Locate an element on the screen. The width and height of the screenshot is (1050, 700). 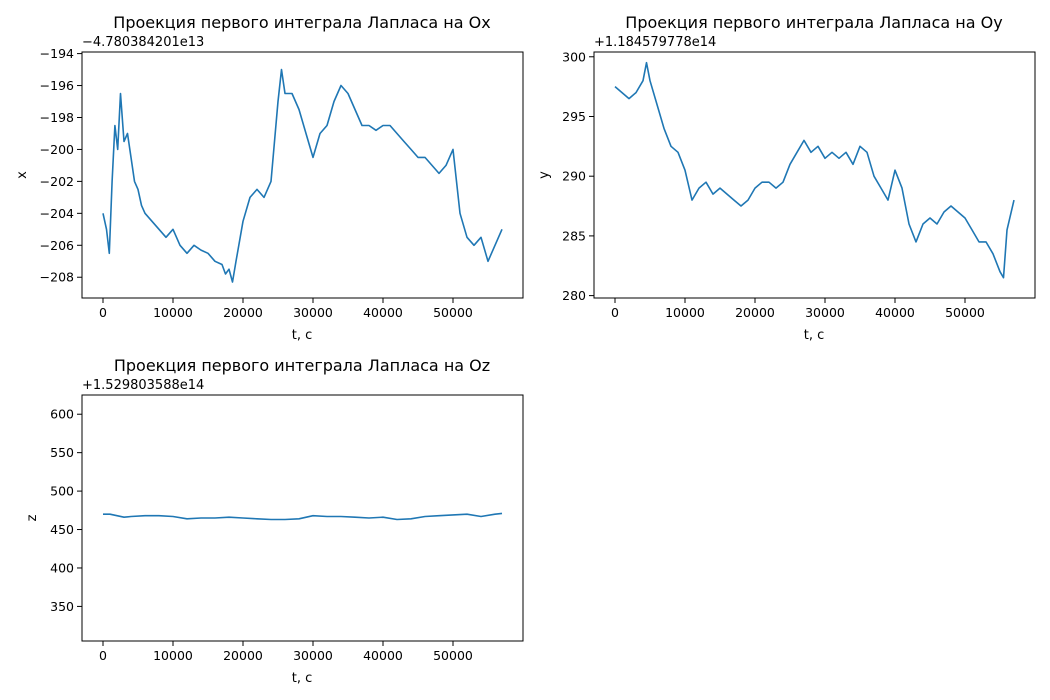
y-tick-label: 295 is located at coordinates (574, 116).